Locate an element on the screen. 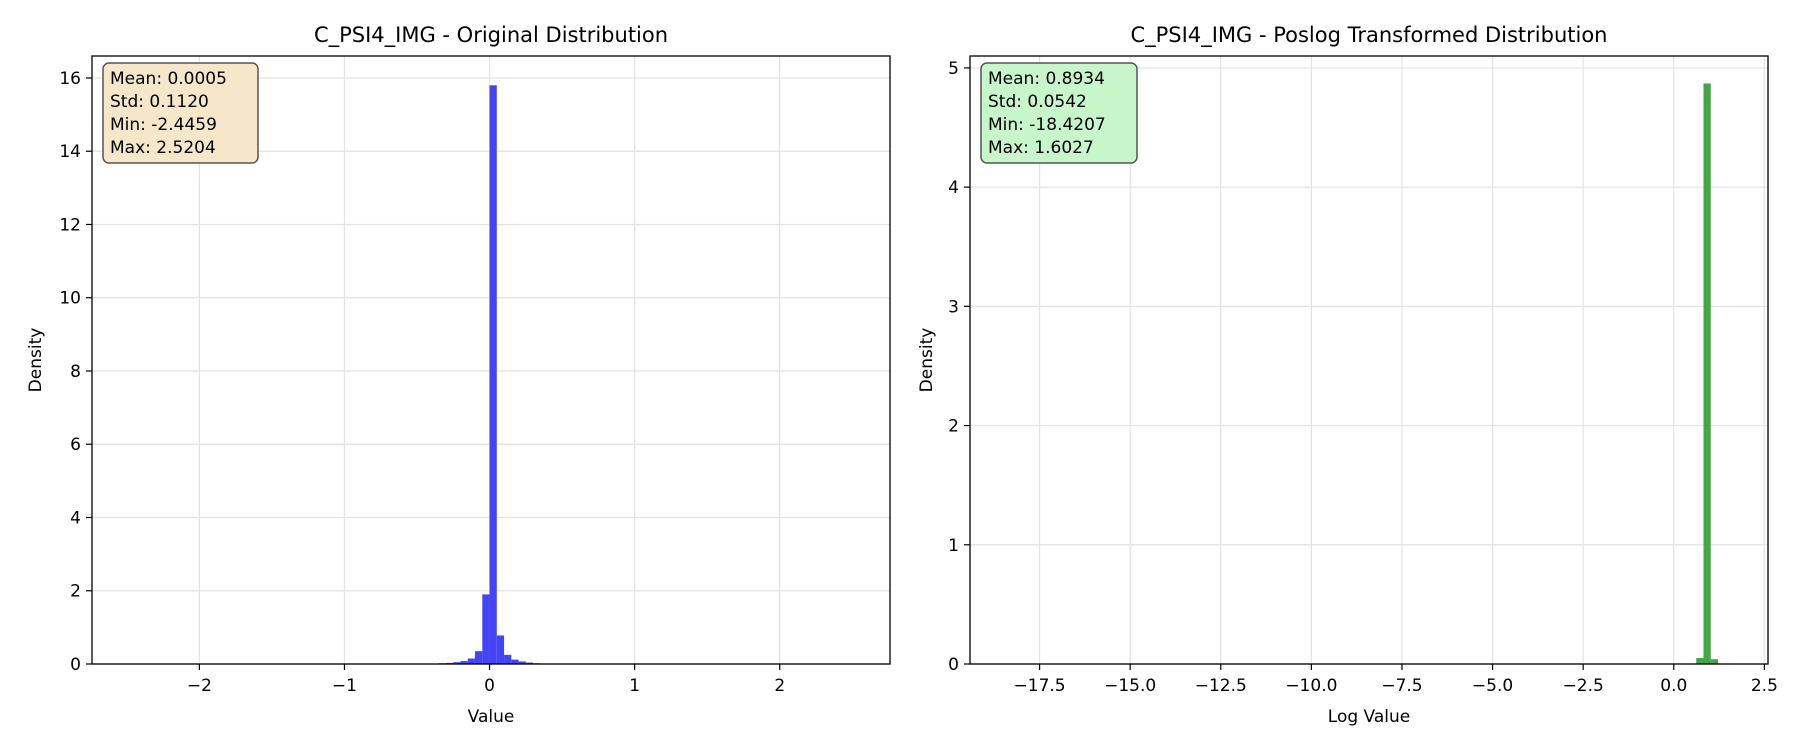 This screenshot has width=1800, height=750. x-axis-ticks: −2 −1 0 1 2 is located at coordinates (486, 680).